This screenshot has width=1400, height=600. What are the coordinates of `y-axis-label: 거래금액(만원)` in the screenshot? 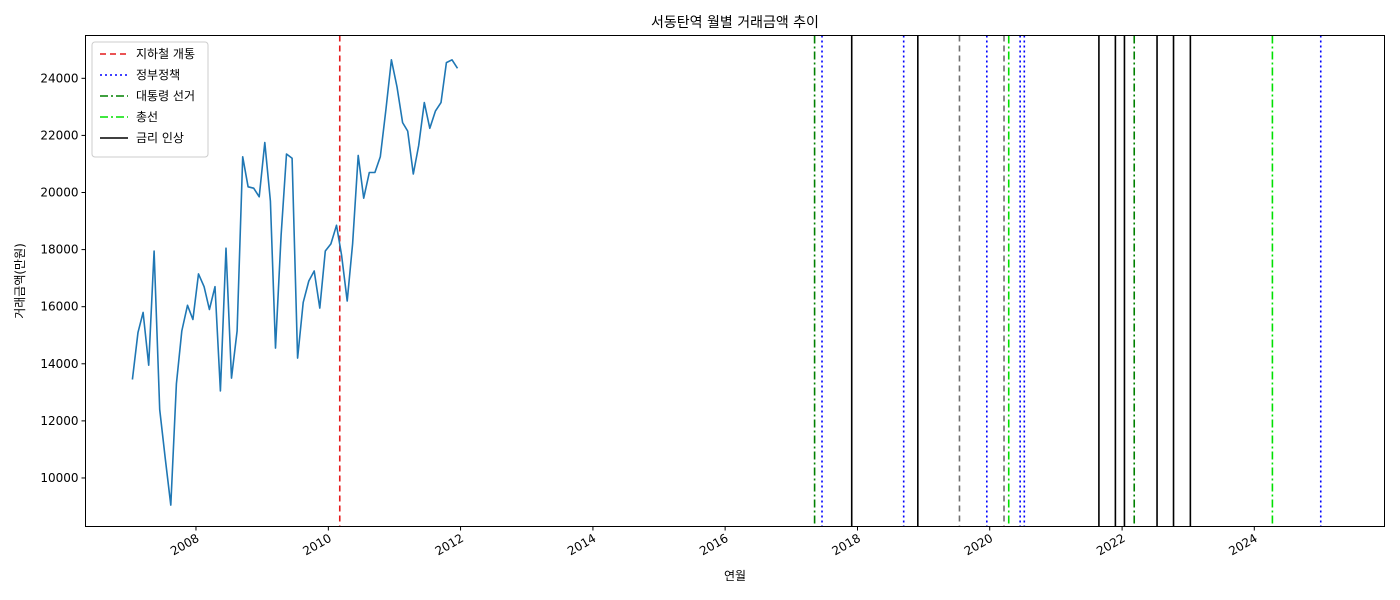 It's located at (20, 281).